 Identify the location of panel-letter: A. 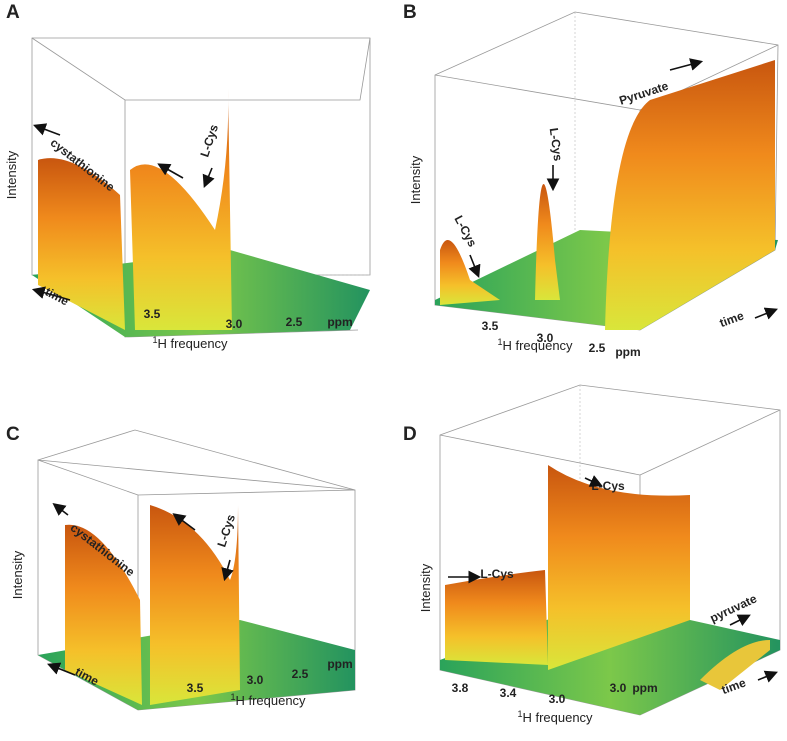
(13, 12).